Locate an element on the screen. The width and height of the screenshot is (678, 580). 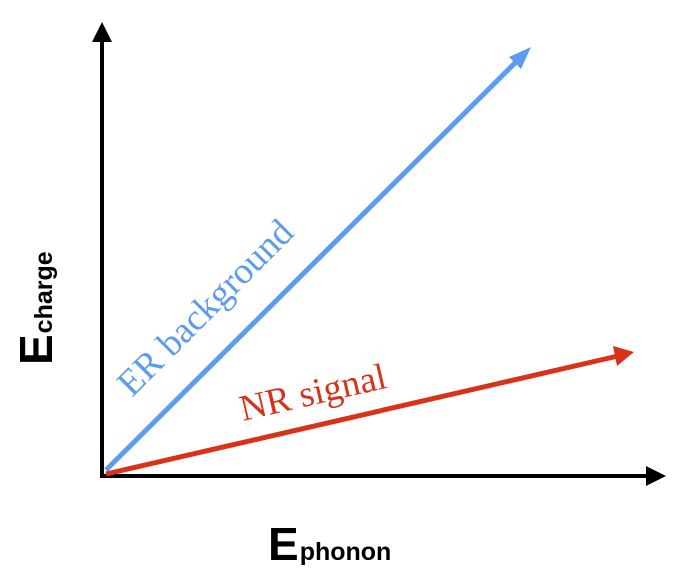
y-axis-title: Echarge is located at coordinates (36, 308).